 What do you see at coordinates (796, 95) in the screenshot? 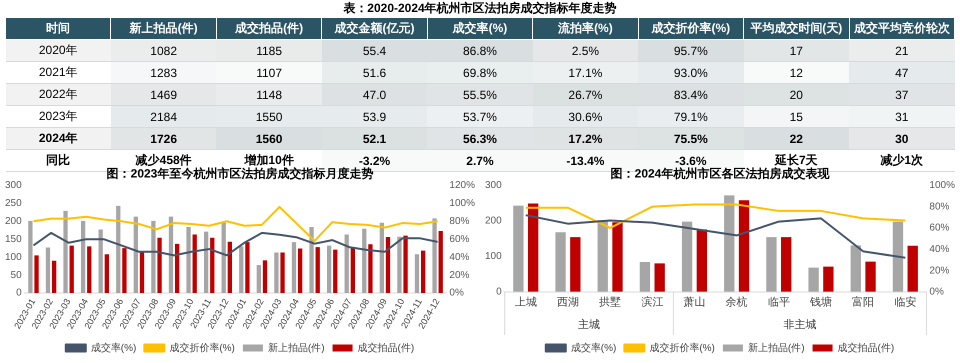
I see `data-label: 20` at bounding box center [796, 95].